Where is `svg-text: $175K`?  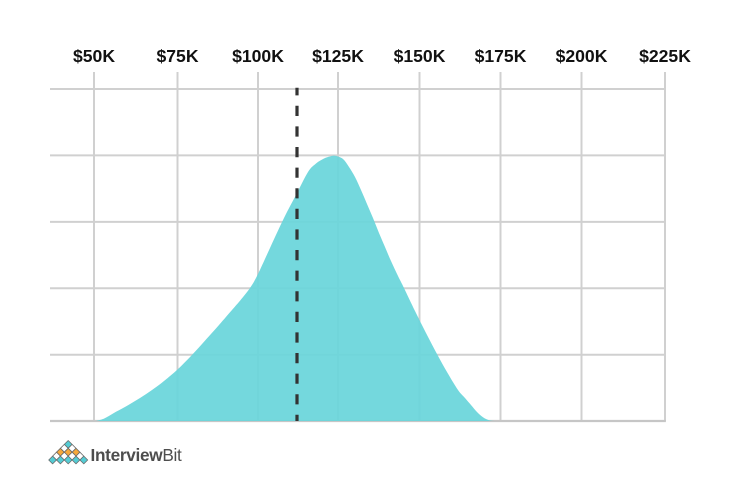 svg-text: $175K is located at coordinates (501, 56).